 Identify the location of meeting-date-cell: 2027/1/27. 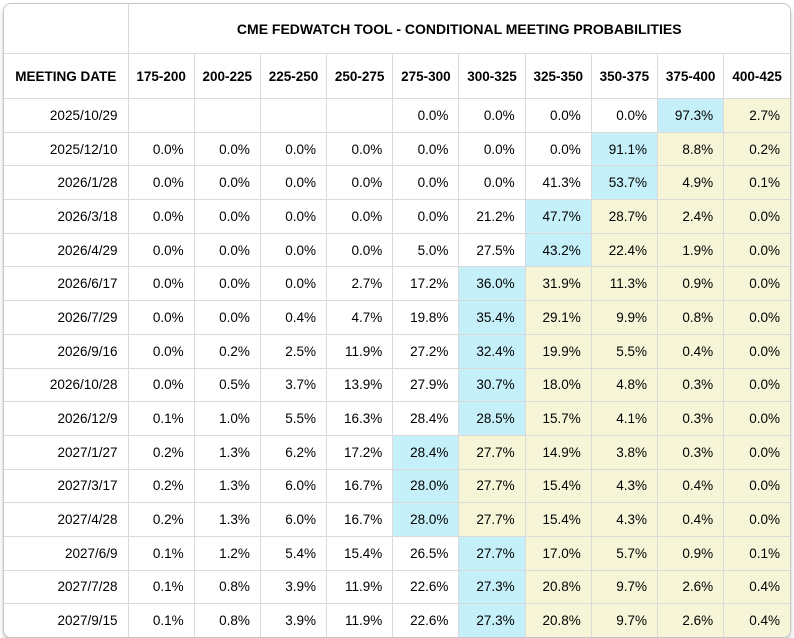
(66, 452).